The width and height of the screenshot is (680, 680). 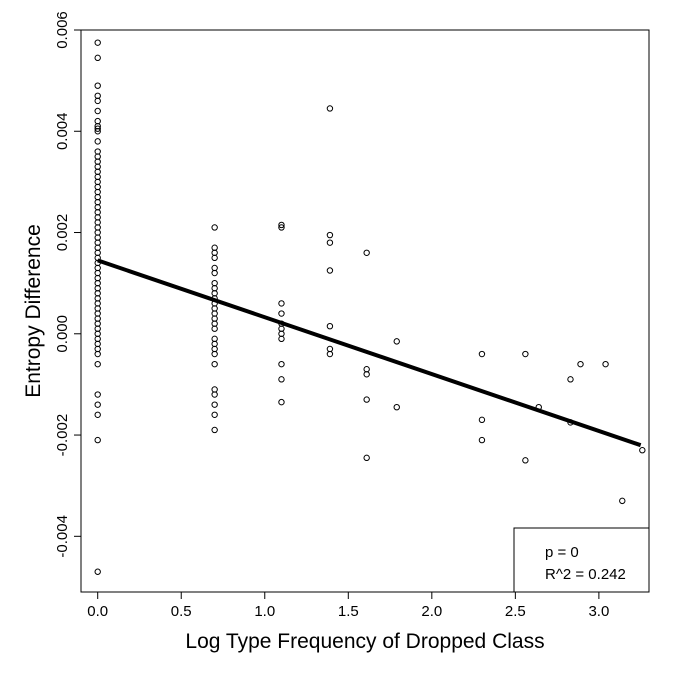 I want to click on y-axis-title: Entropy Difference, so click(x=33, y=311).